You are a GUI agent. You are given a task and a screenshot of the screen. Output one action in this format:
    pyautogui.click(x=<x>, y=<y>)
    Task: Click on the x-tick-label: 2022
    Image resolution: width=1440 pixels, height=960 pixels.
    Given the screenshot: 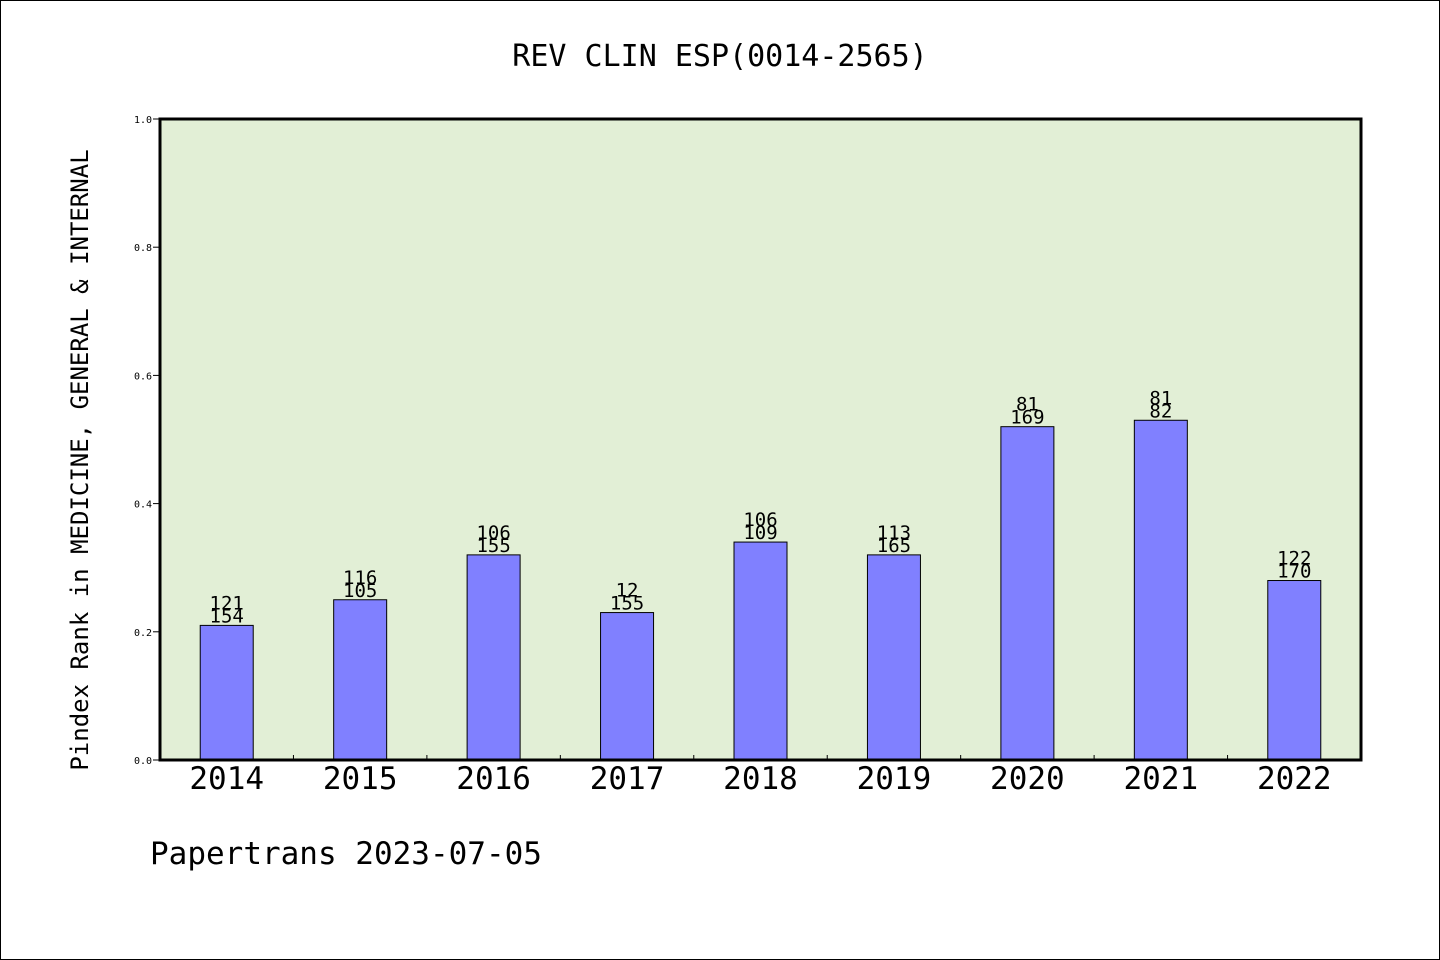 What is the action you would take?
    pyautogui.click(x=1294, y=779)
    